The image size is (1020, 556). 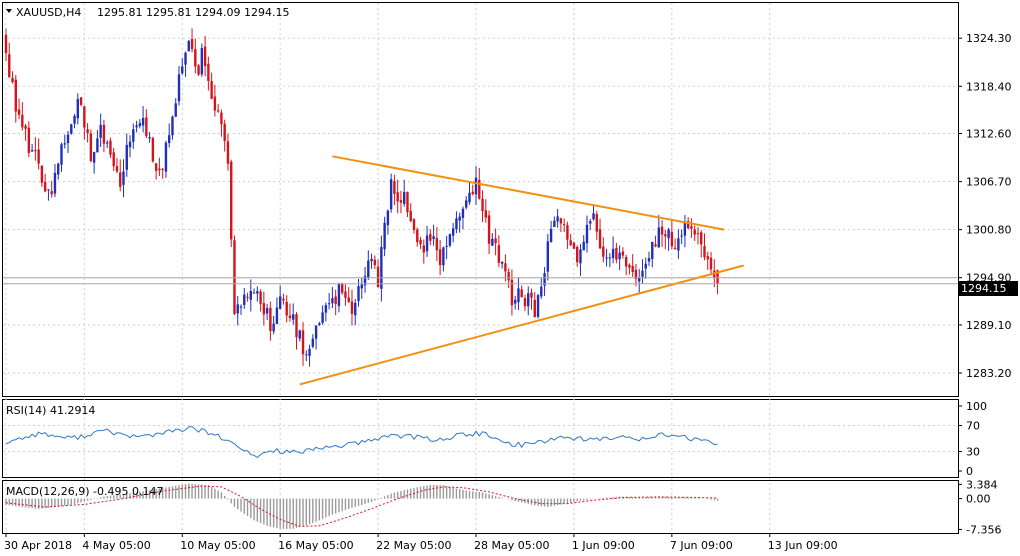 What do you see at coordinates (9, 11) in the screenshot?
I see `symbol-dropdown-icon` at bounding box center [9, 11].